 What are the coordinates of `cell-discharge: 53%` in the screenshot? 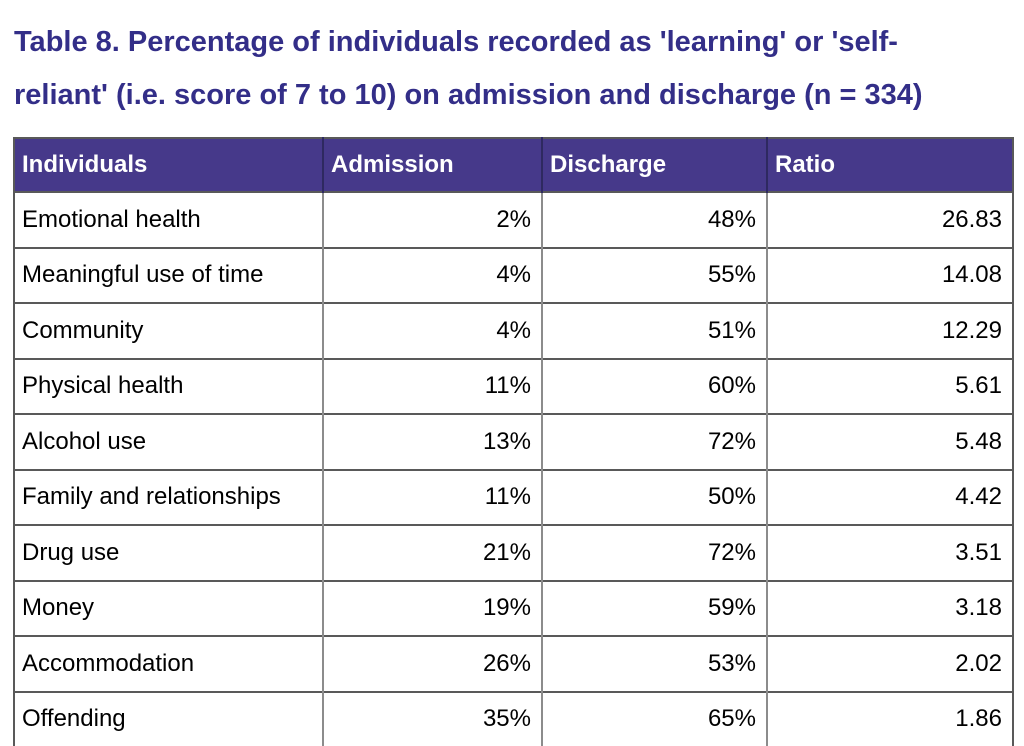 It's located at (654, 663).